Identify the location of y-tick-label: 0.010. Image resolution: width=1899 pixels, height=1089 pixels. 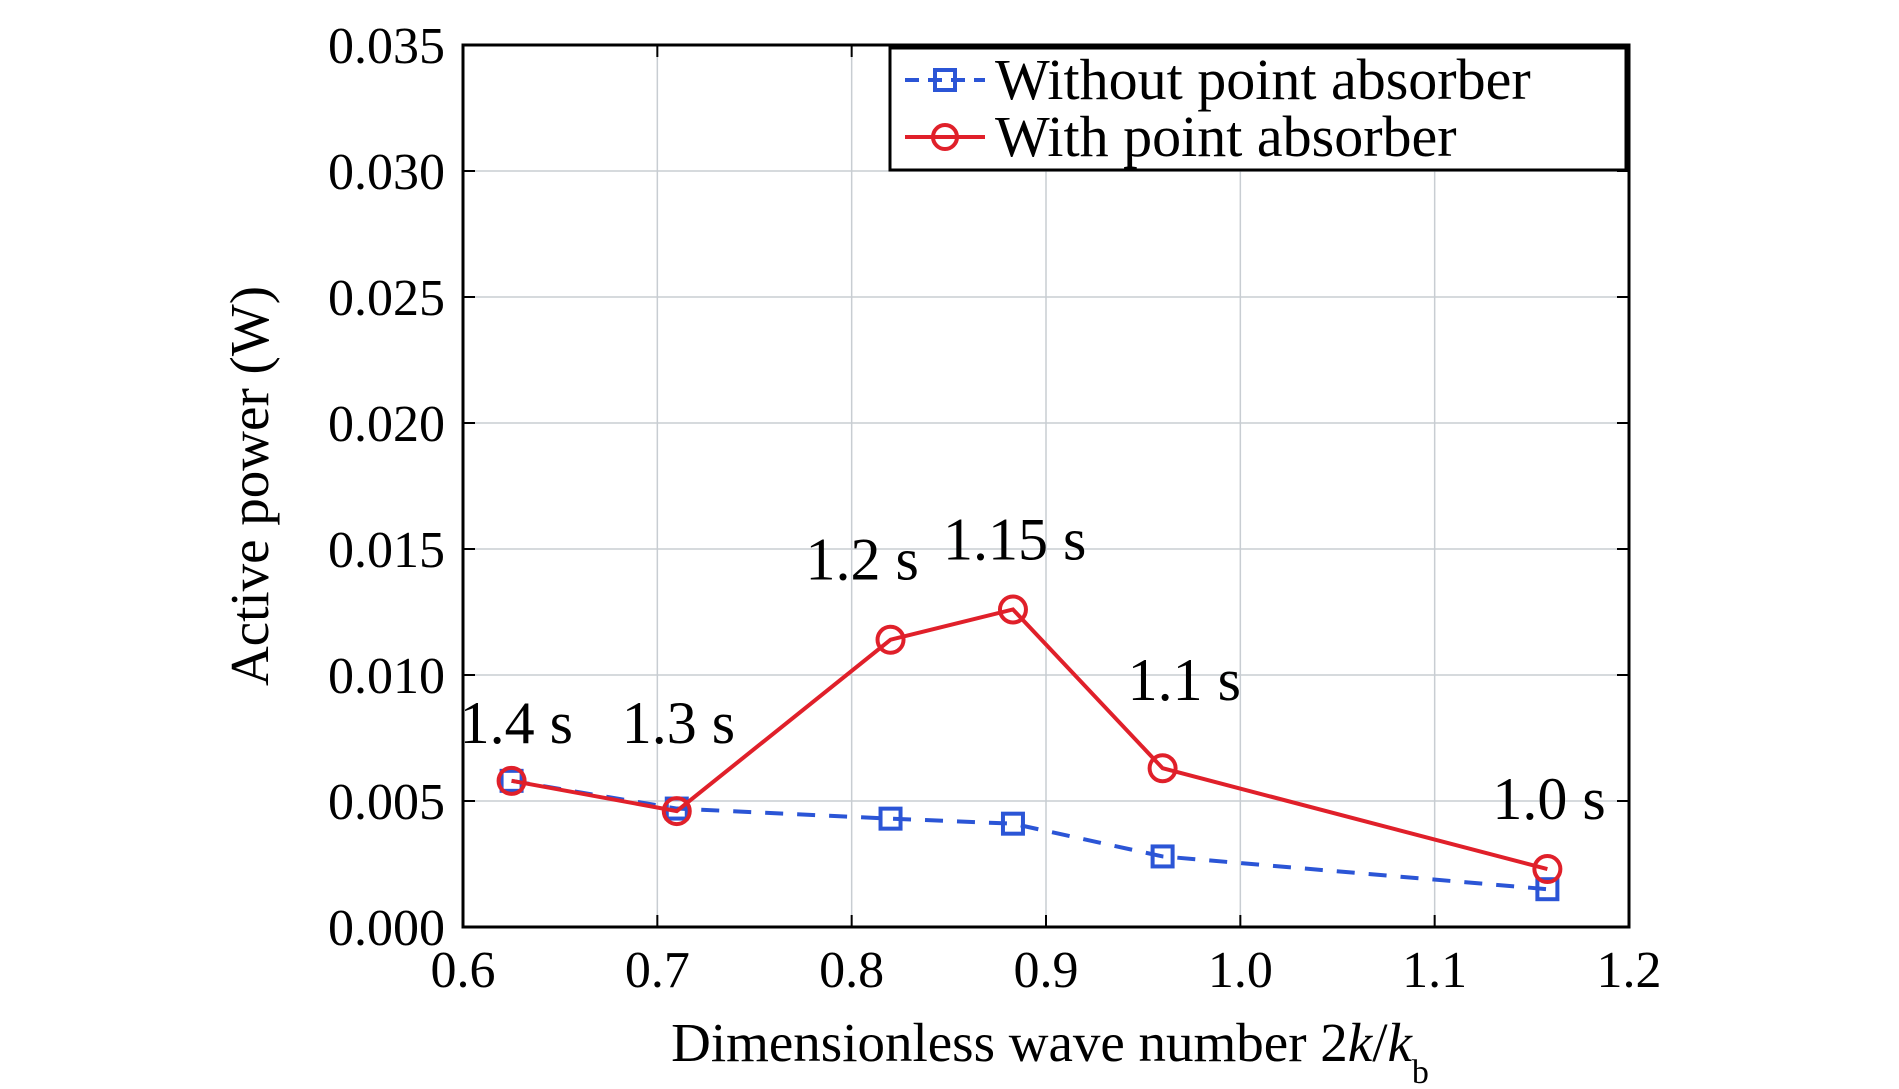
(386, 676).